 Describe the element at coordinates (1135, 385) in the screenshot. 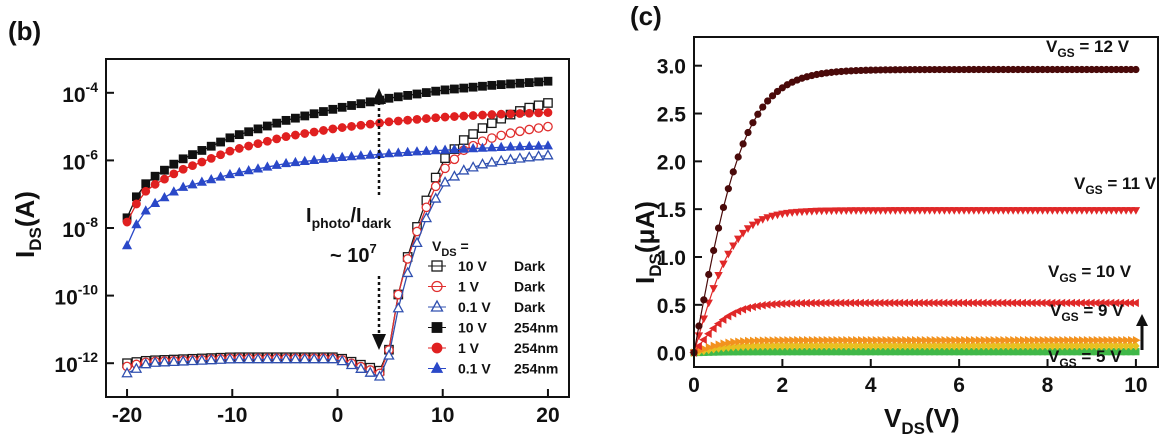

I see `right-x-tick-label: 10` at that location.